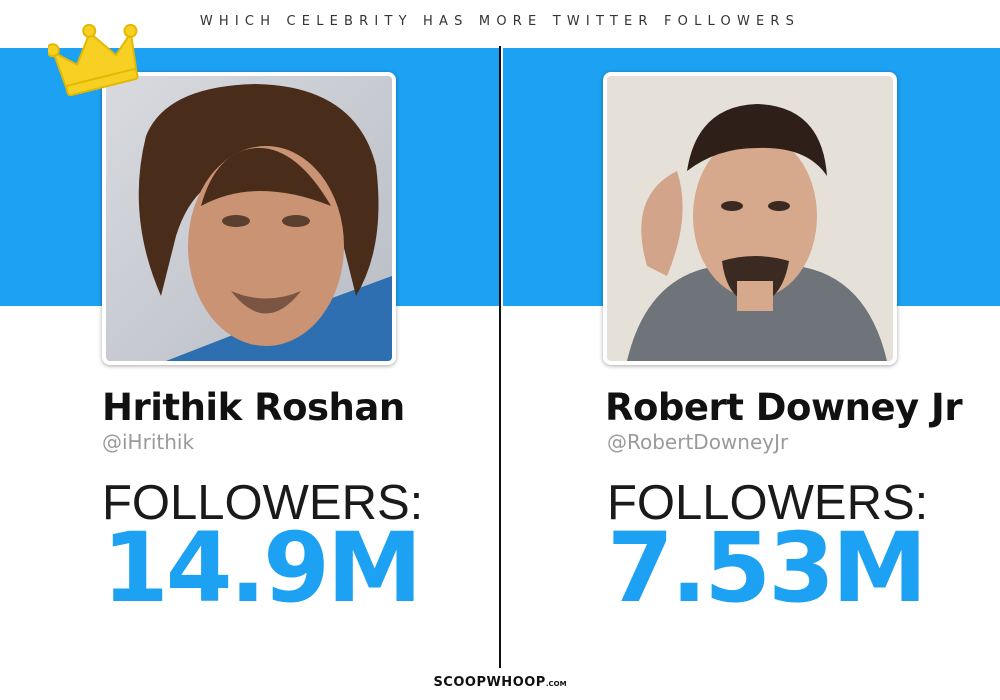 Image resolution: width=1000 pixels, height=700 pixels. I want to click on left-portrait-photo, so click(249, 218).